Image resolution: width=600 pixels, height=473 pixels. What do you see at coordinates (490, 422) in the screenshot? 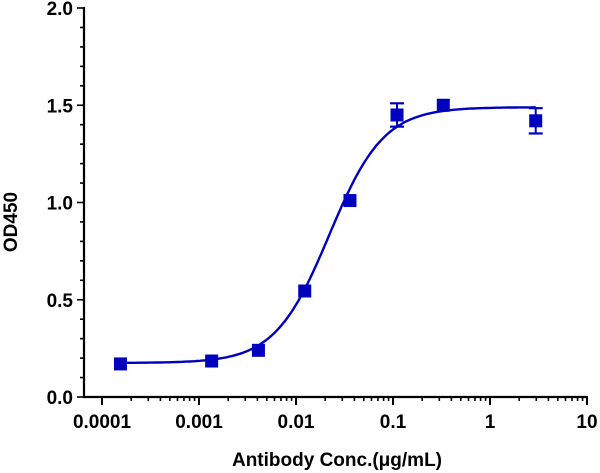
I see `x-tick-label: 1` at bounding box center [490, 422].